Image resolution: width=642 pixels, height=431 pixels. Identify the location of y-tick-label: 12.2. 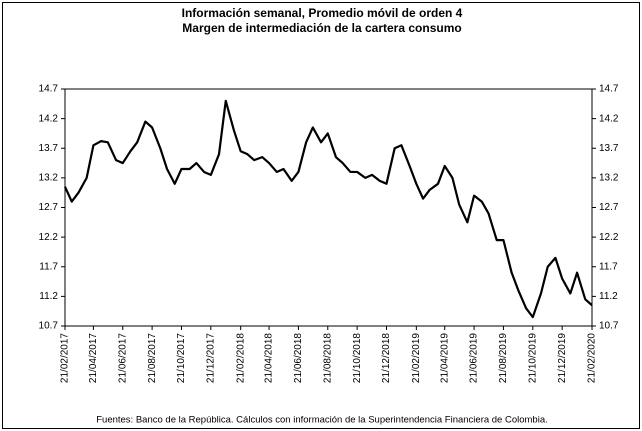
(49, 237).